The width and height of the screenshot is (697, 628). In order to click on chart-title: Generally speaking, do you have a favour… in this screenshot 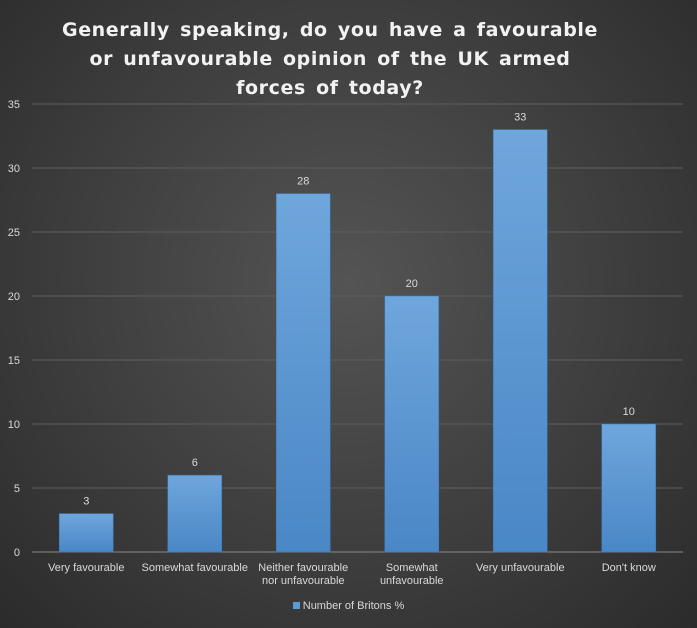, I will do `click(330, 59)`.